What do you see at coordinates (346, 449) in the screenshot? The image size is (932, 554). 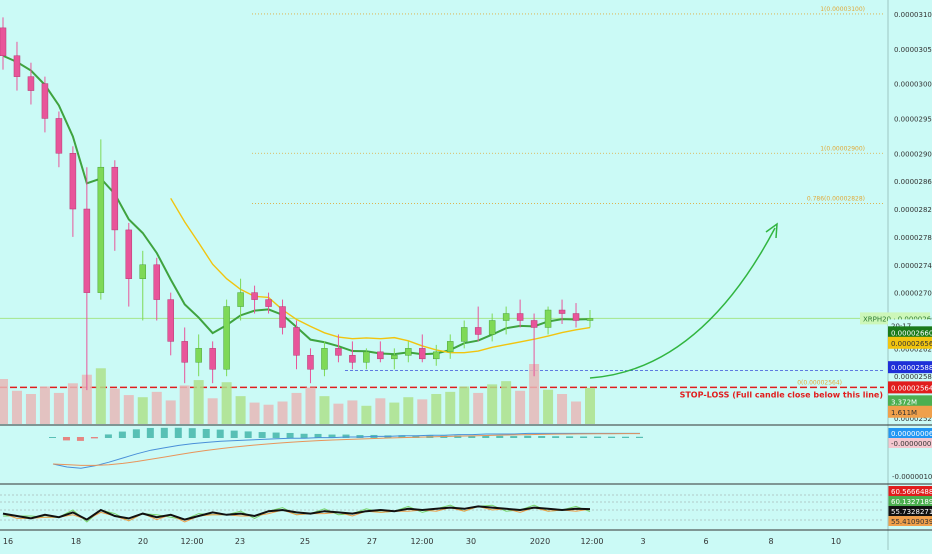 I see `macd-signal-line` at bounding box center [346, 449].